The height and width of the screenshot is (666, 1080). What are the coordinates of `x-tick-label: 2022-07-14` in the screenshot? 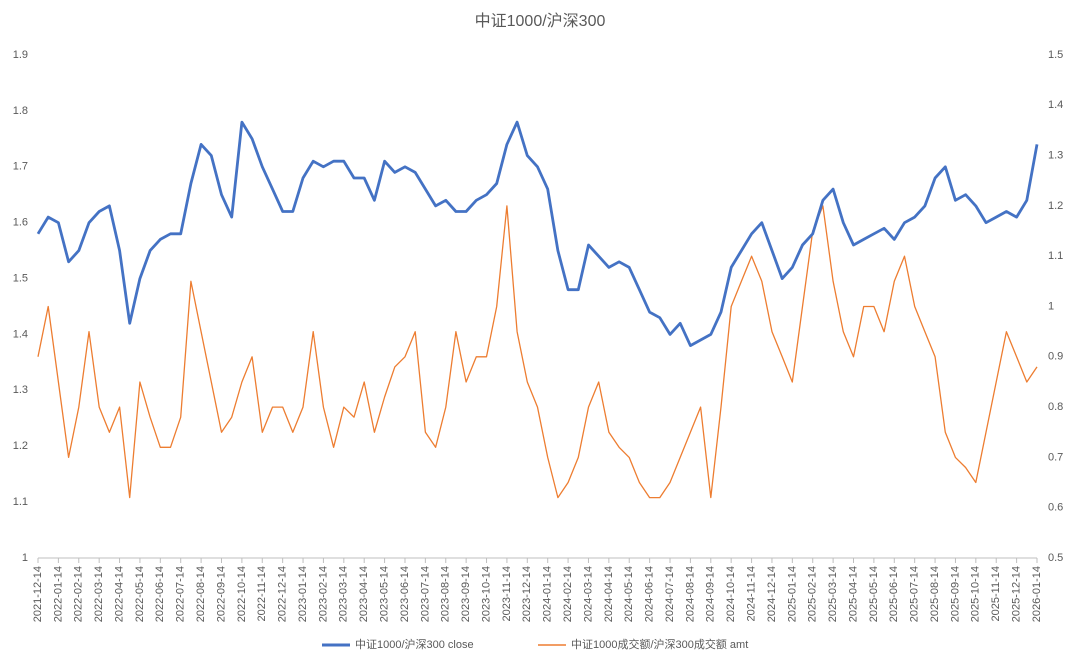 It's located at (181, 594).